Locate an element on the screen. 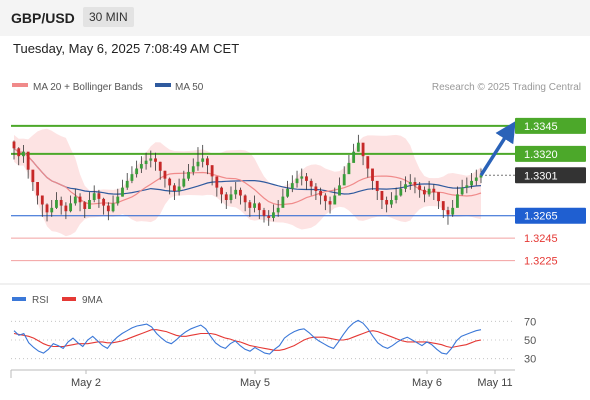 Image resolution: width=590 pixels, height=400 pixels. ma50-line is located at coordinates (247, 171).